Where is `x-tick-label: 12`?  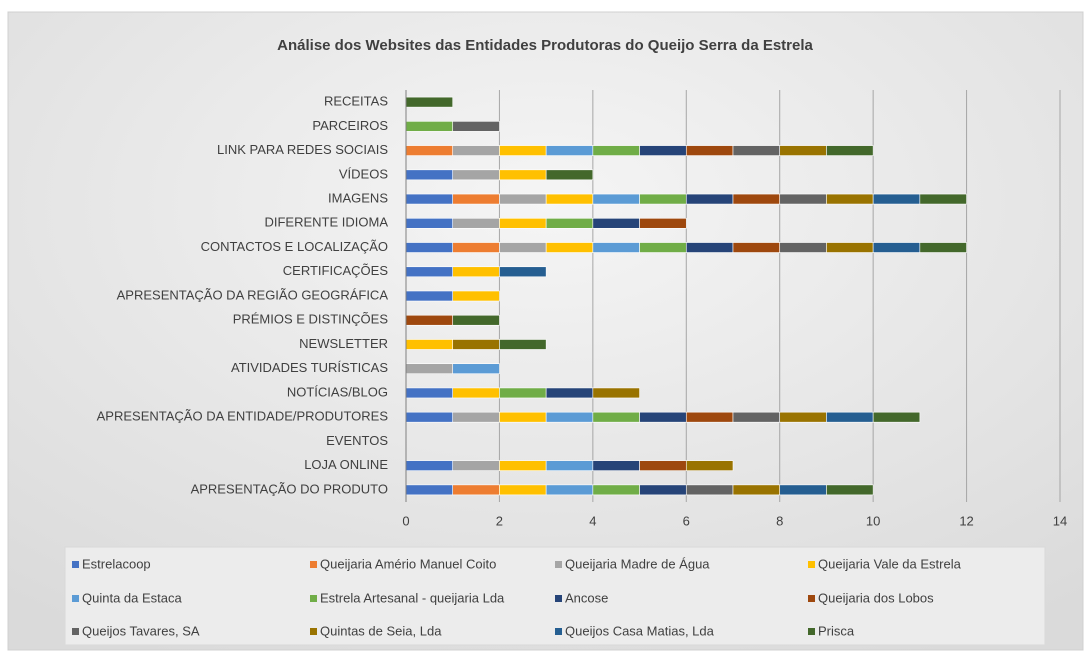 x-tick-label: 12 is located at coordinates (966, 520).